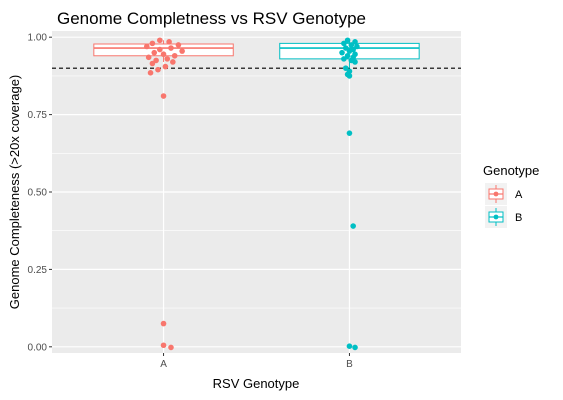  Describe the element at coordinates (38, 193) in the screenshot. I see `y-tick-label: 0.50` at that location.